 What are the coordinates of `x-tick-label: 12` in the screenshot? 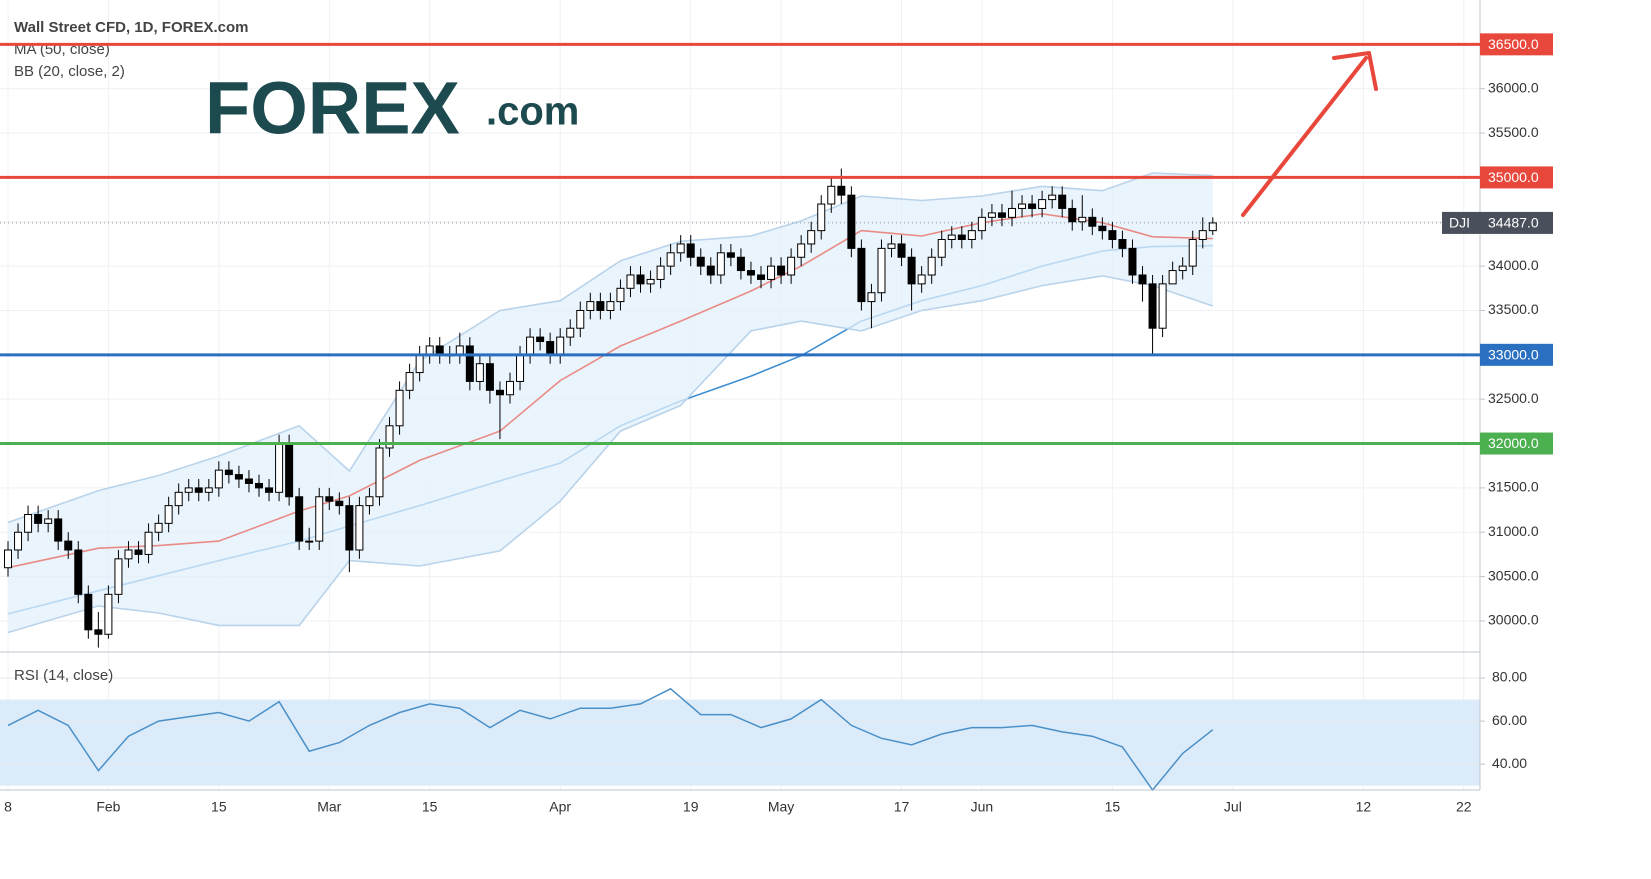 It's located at (1364, 807).